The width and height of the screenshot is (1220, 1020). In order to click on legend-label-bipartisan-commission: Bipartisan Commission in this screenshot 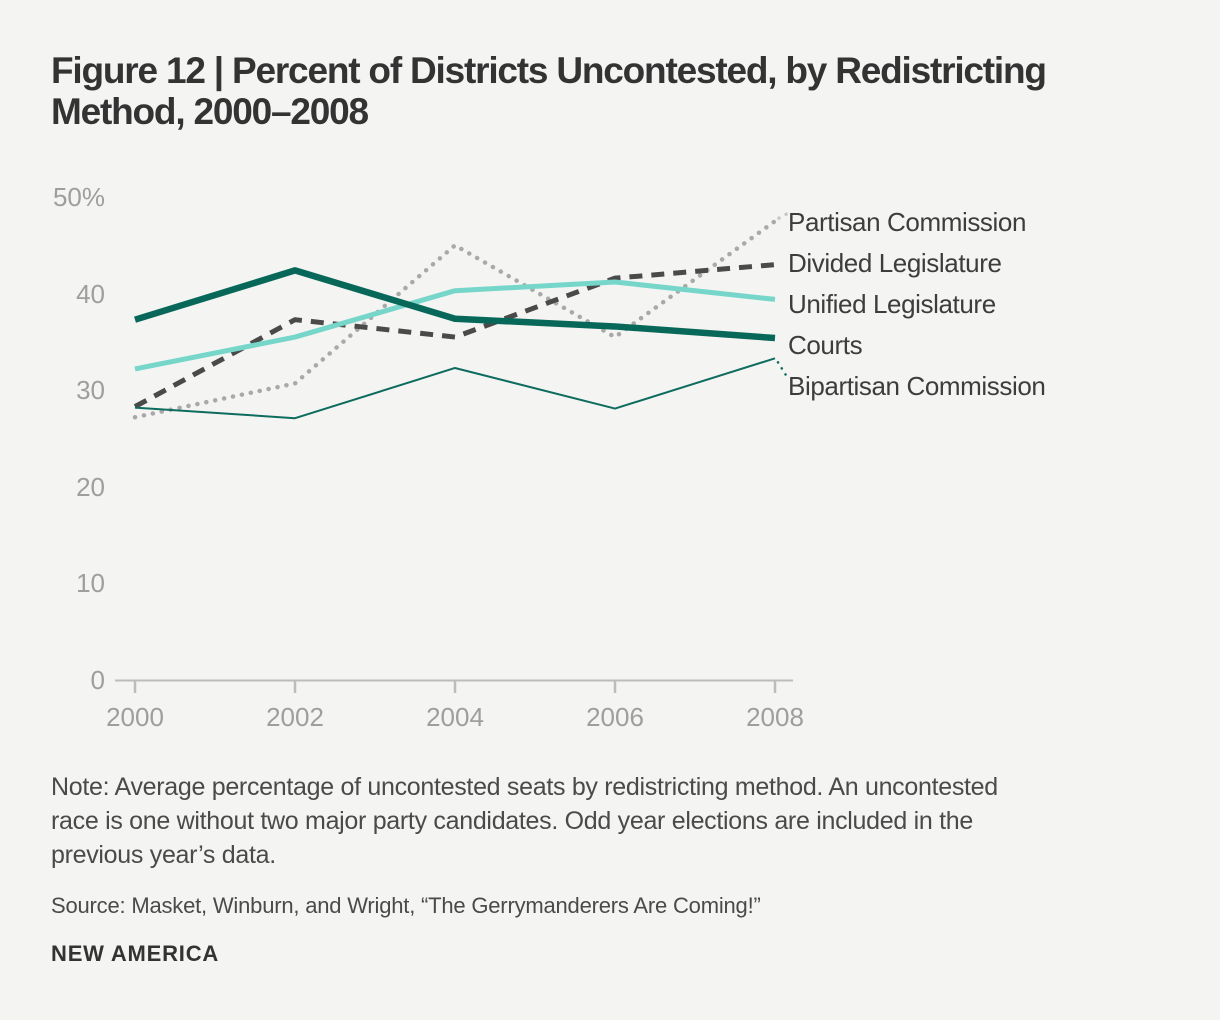, I will do `click(917, 386)`.